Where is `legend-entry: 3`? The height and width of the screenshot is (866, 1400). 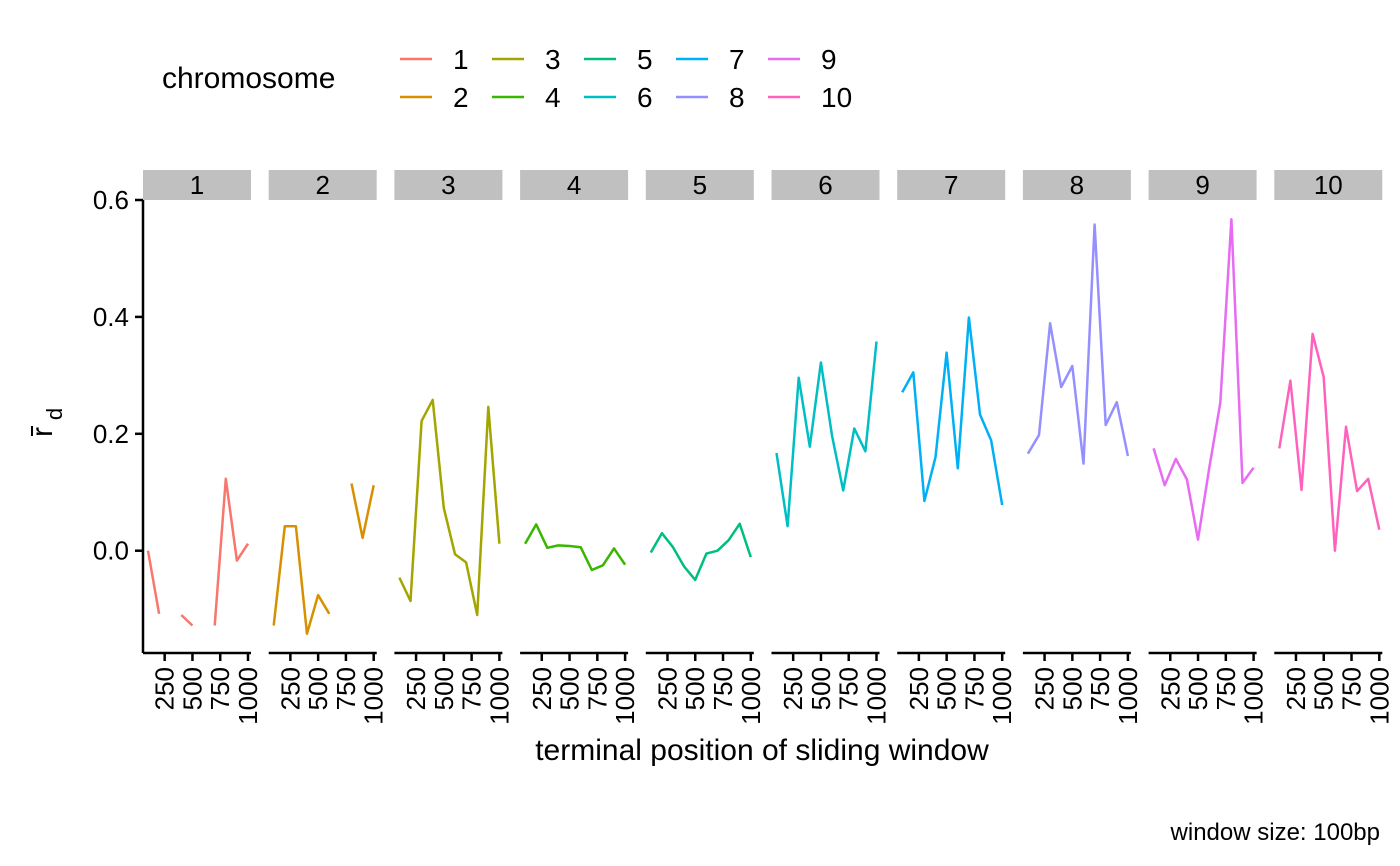 legend-entry: 3 is located at coordinates (526, 59).